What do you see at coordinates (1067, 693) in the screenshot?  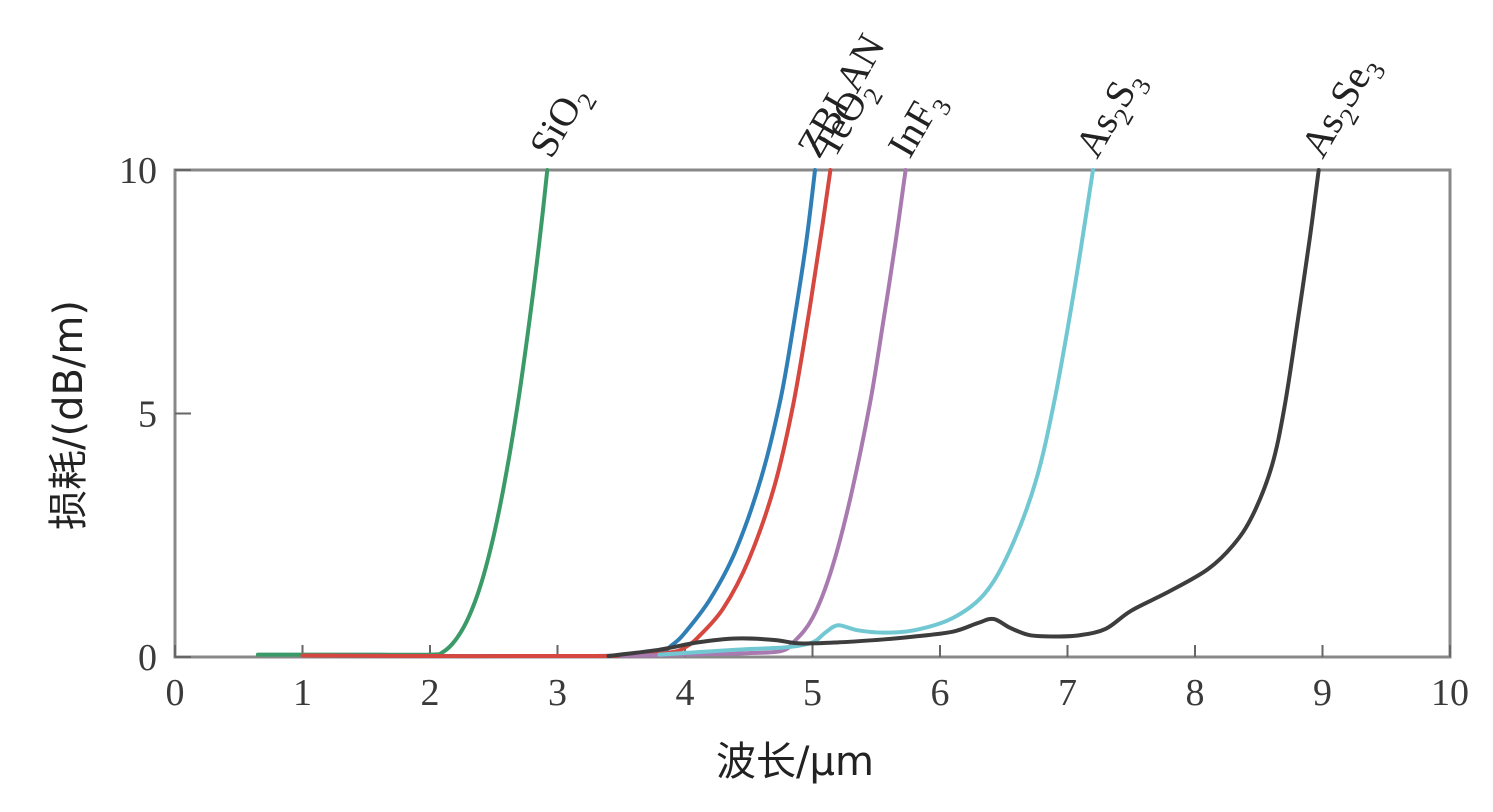 I see `x-tick-label: 7` at bounding box center [1067, 693].